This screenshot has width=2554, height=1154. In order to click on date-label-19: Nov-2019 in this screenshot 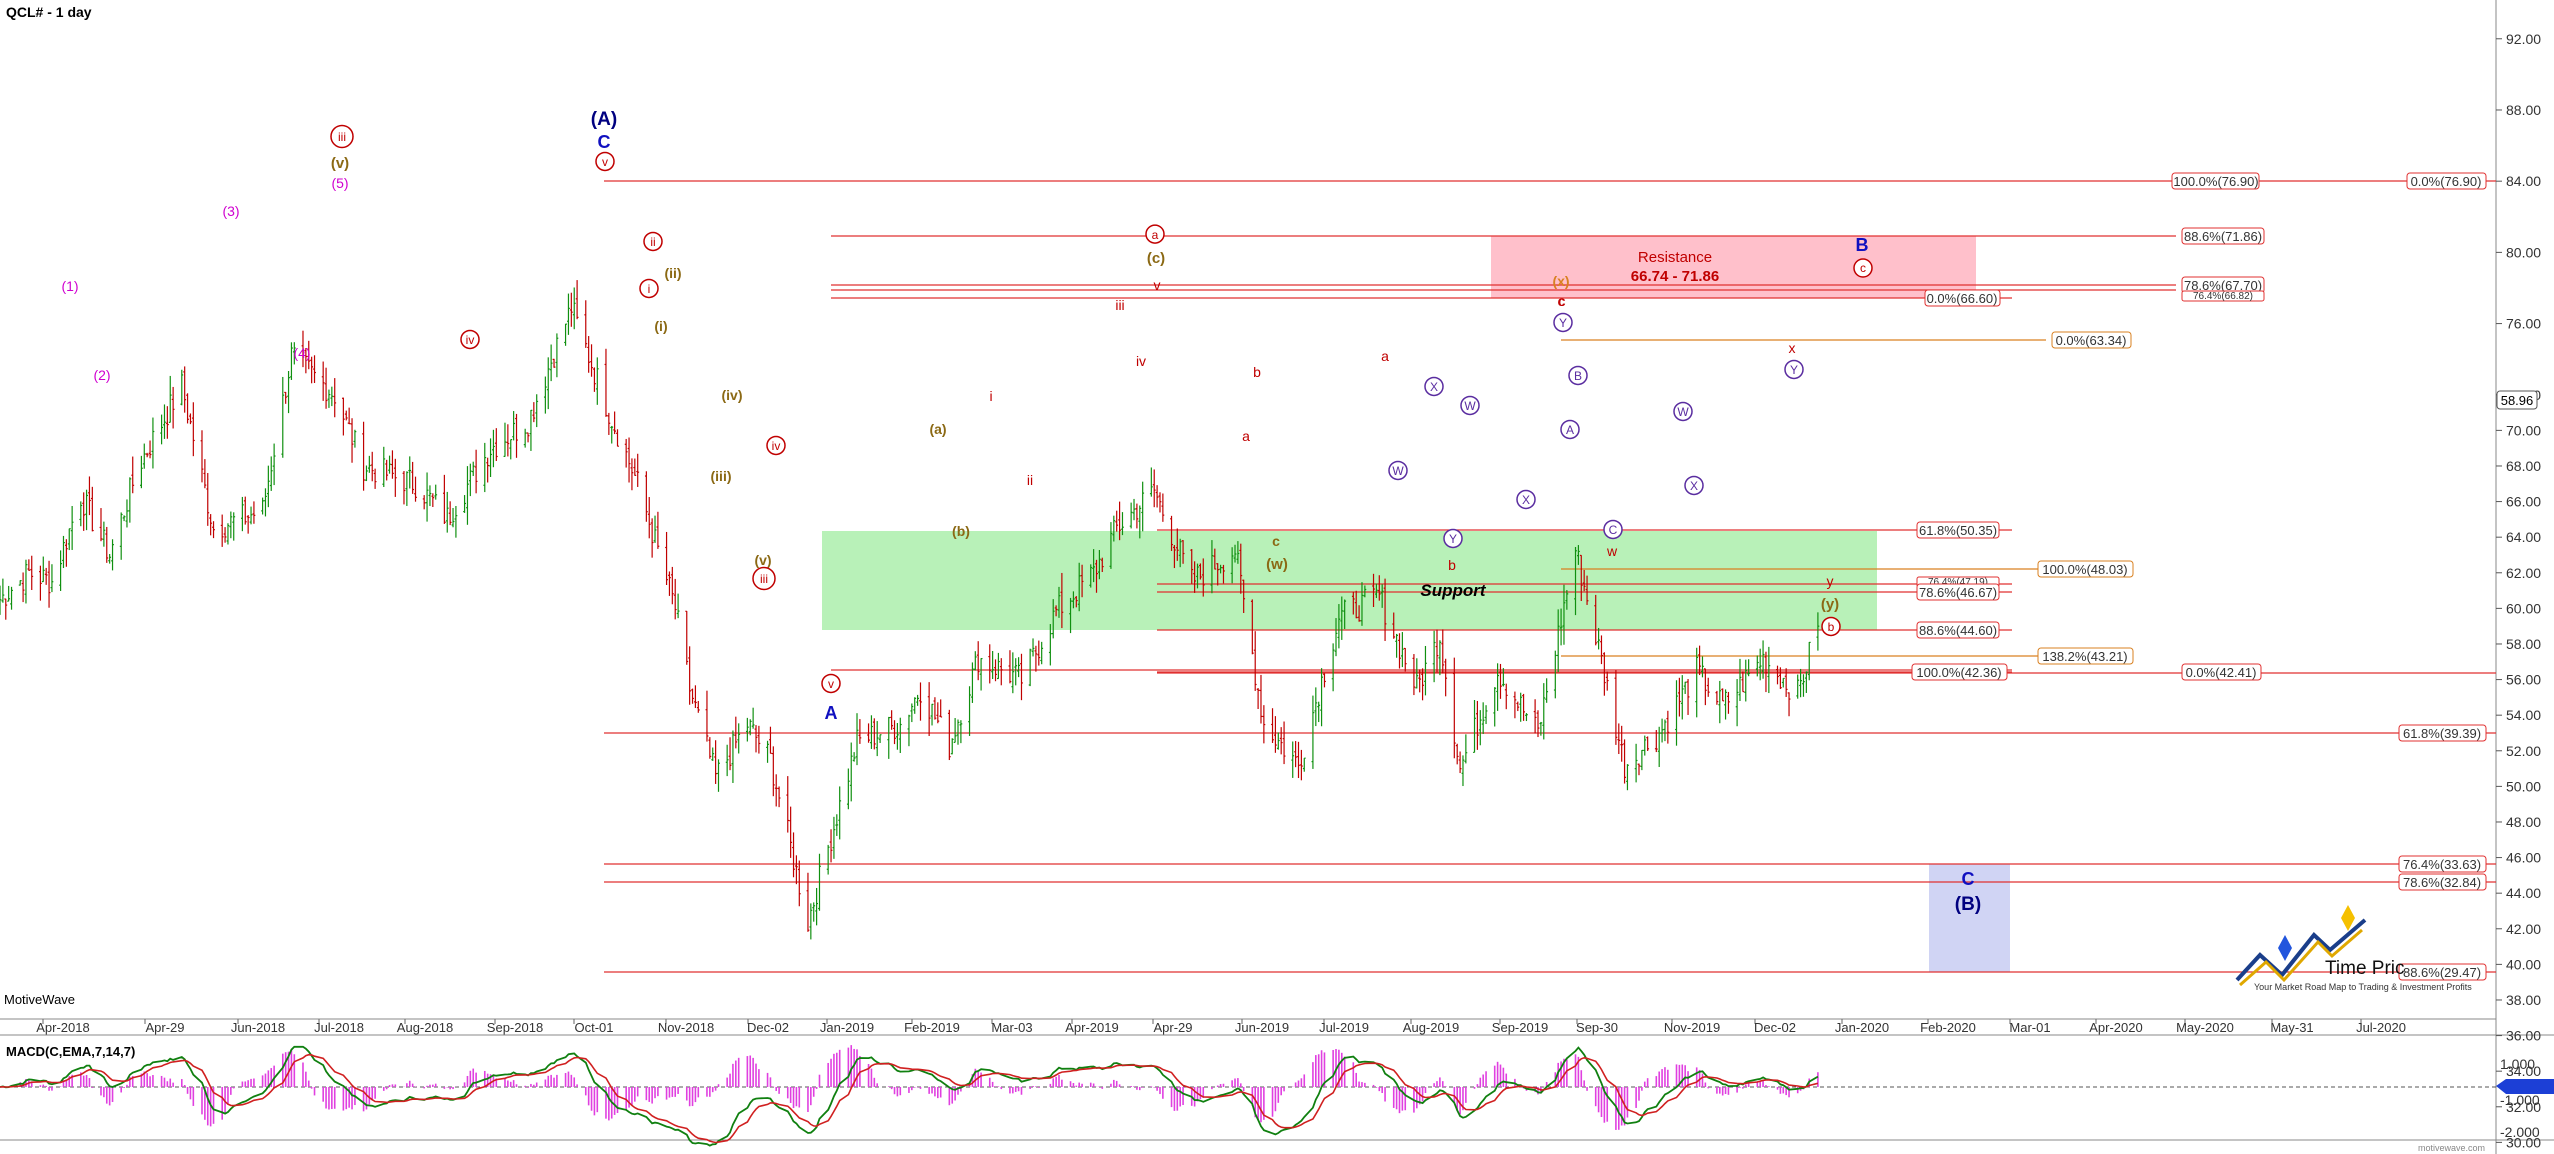, I will do `click(1692, 1027)`.